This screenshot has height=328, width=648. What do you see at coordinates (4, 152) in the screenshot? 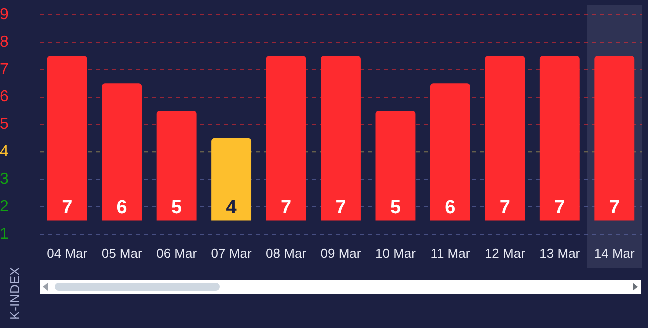
I see `y-tick-label: 4` at bounding box center [4, 152].